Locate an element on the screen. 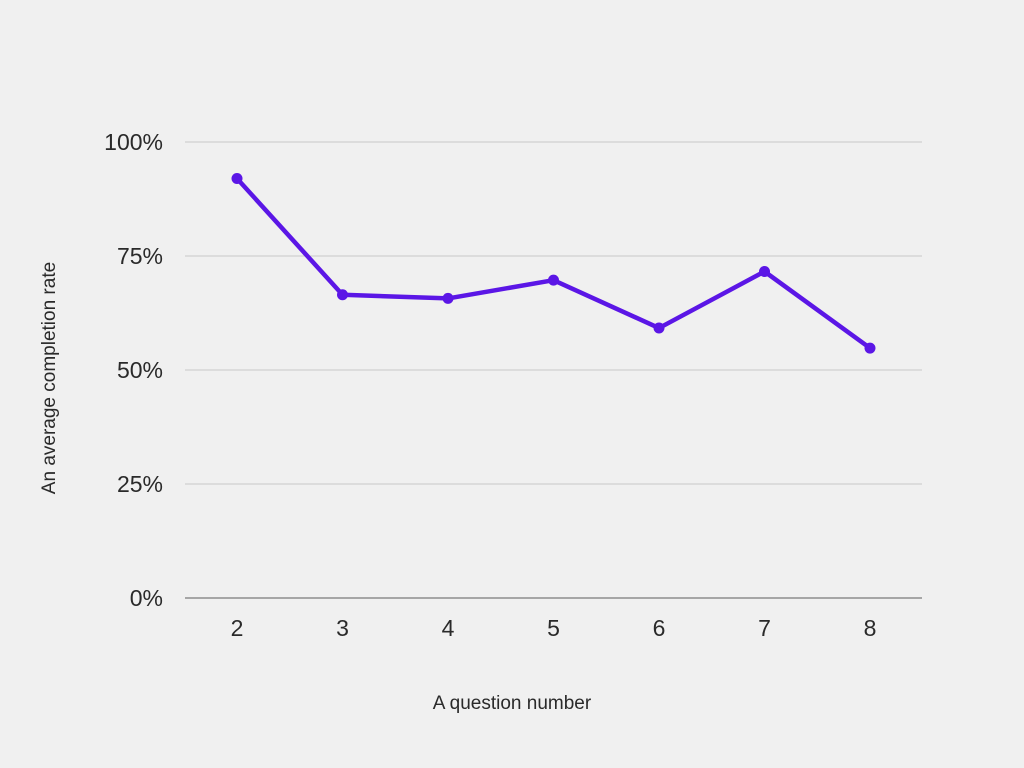 This screenshot has width=1024, height=768. x-axis-ticks: 2 3 4 5 6 7 8 is located at coordinates (554, 628).